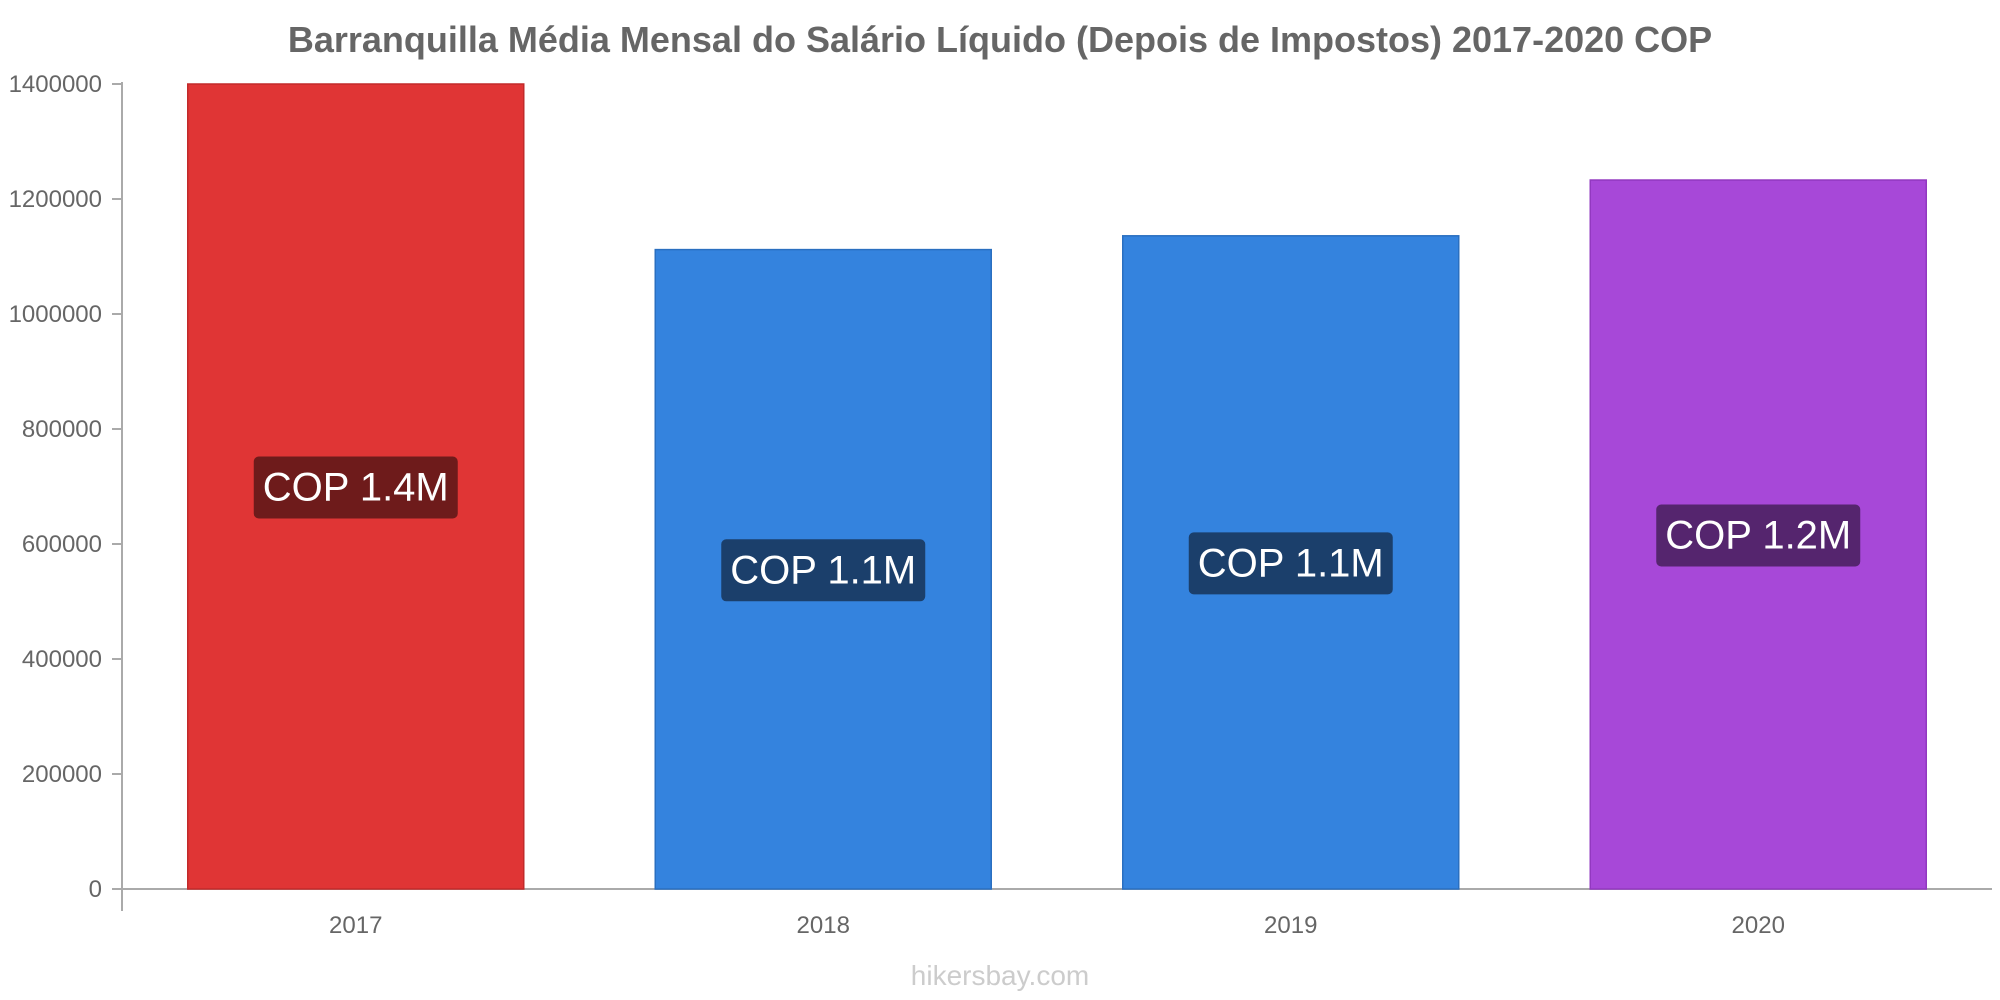 The height and width of the screenshot is (1000, 2000). I want to click on data-label-text: COP 1.2M, so click(1758, 536).